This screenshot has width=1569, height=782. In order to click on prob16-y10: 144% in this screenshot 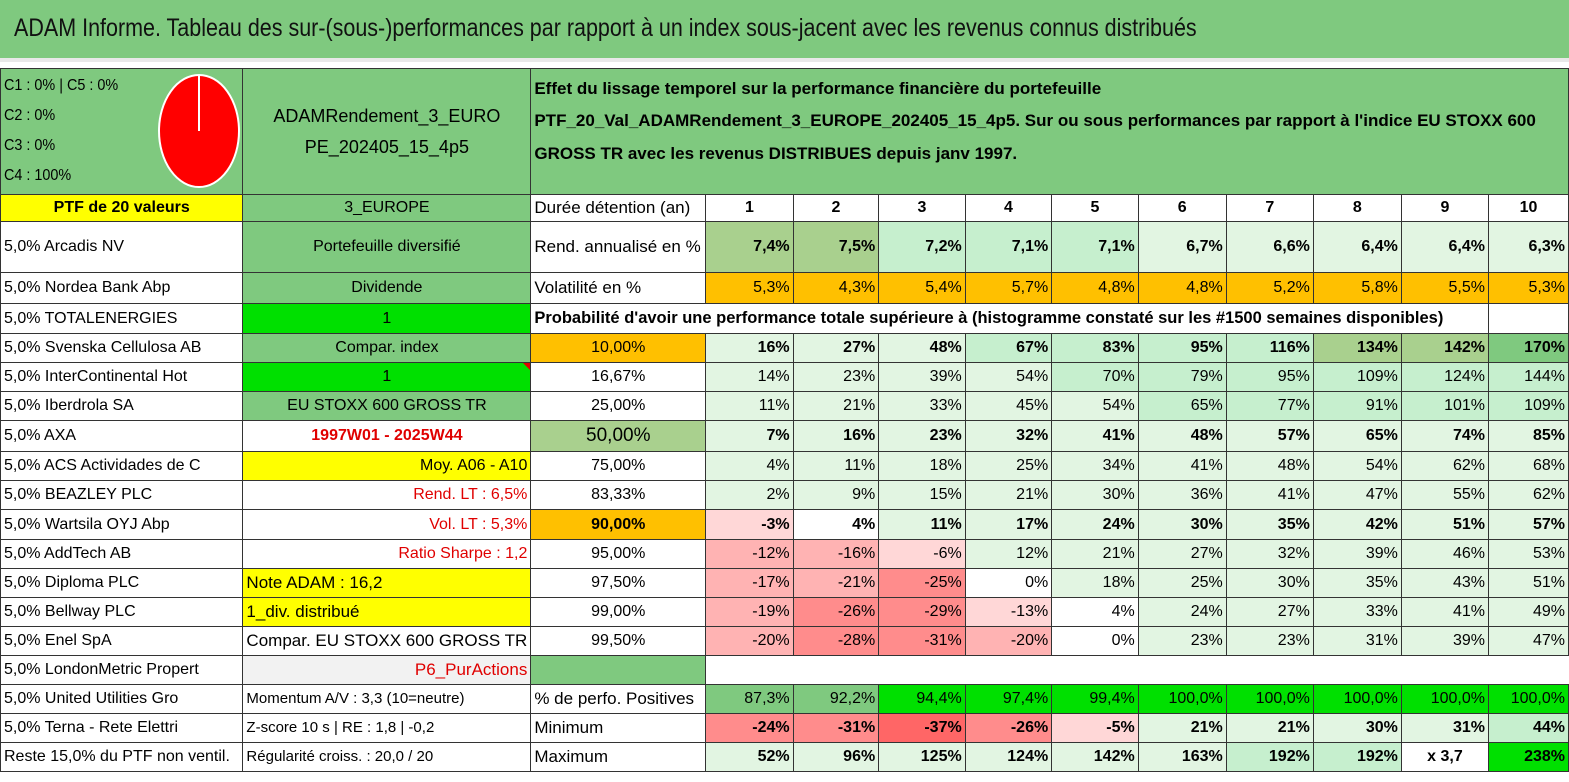, I will do `click(1528, 377)`.